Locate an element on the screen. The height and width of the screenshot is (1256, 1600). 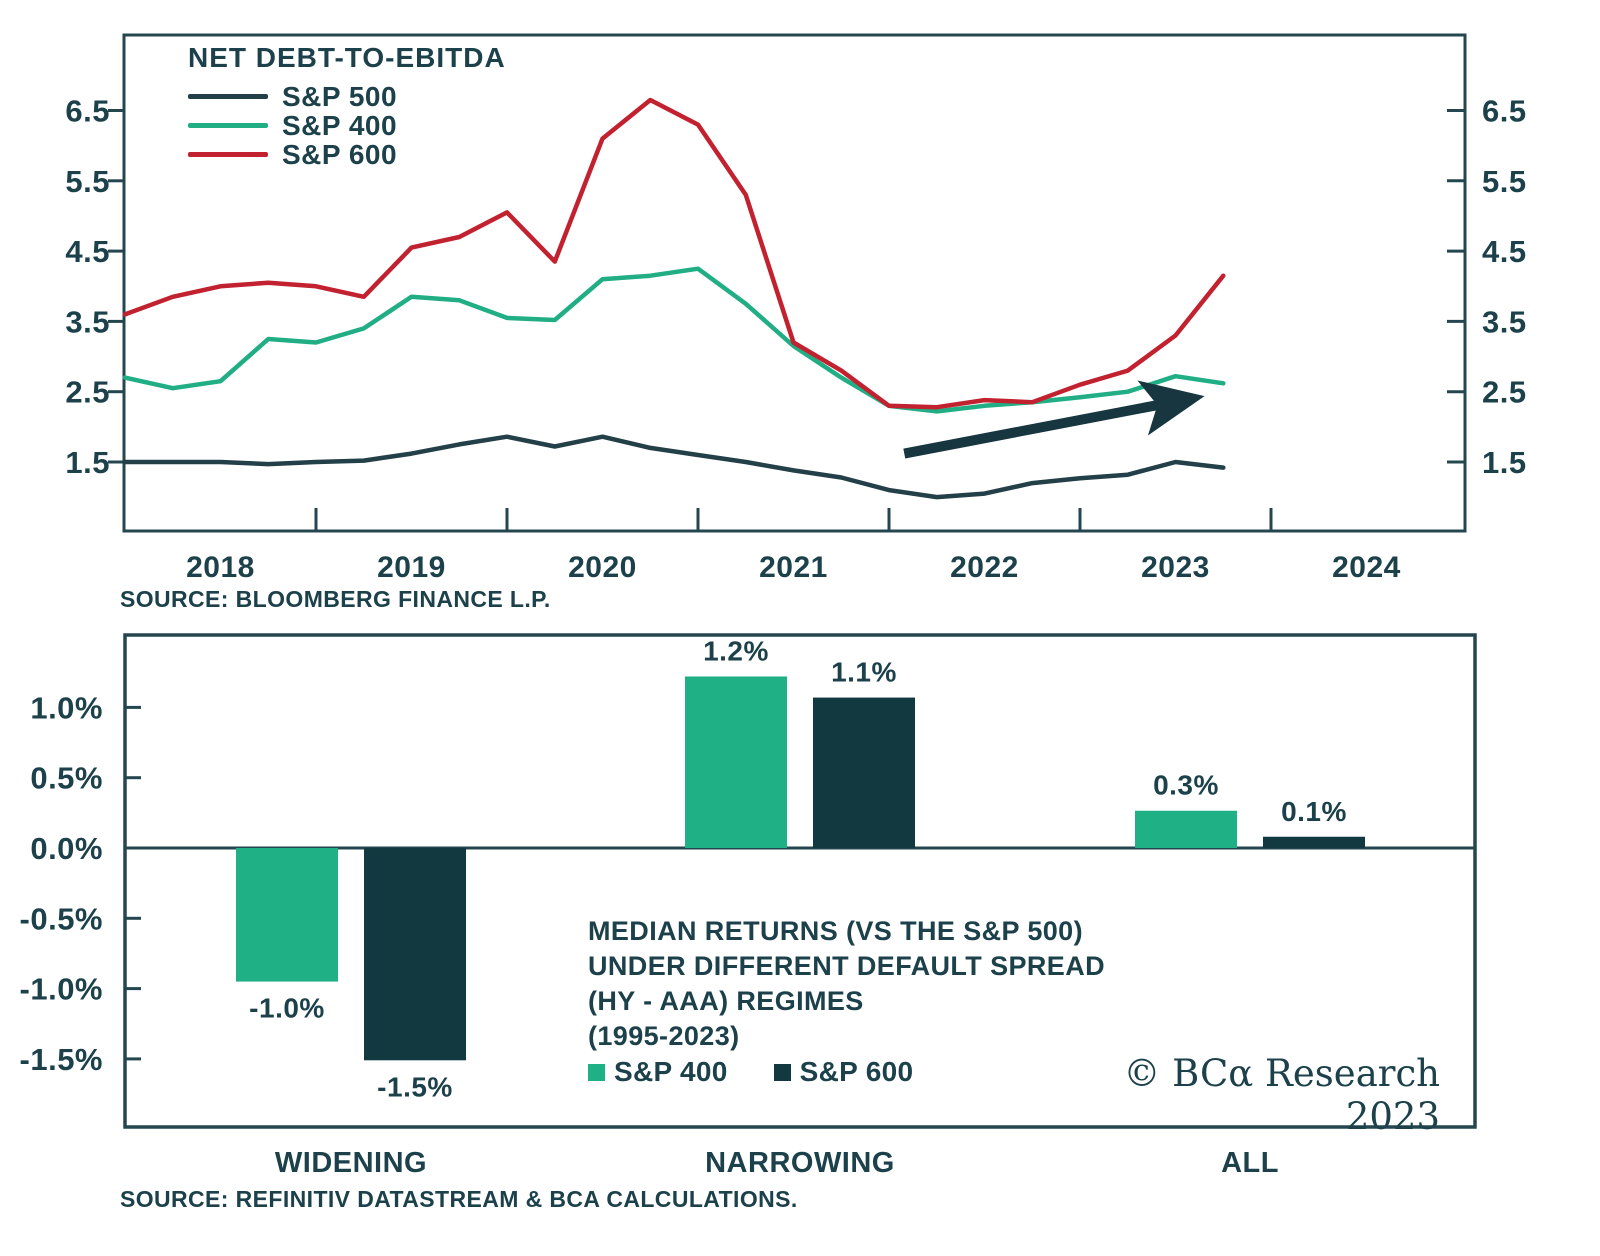
bar-s-p-600-narrowing is located at coordinates (864, 772).